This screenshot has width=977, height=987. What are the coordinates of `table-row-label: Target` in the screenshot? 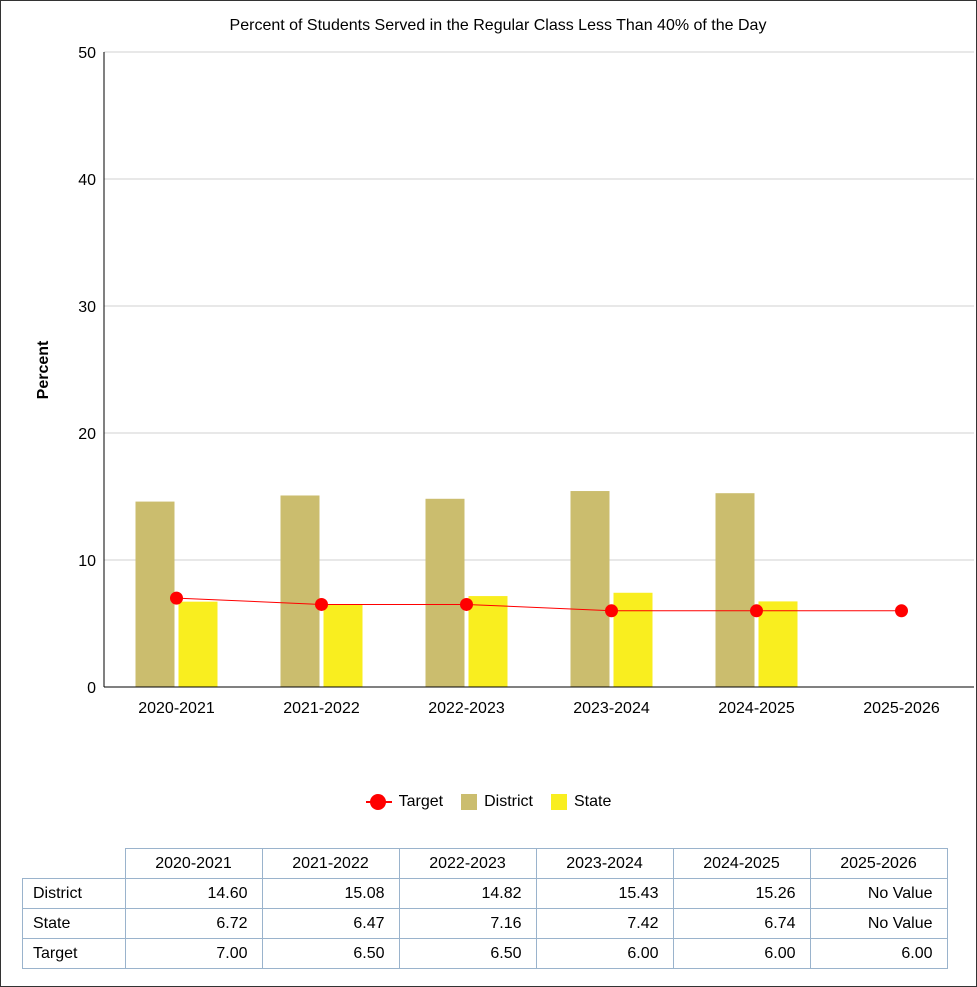 It's located at (74, 953).